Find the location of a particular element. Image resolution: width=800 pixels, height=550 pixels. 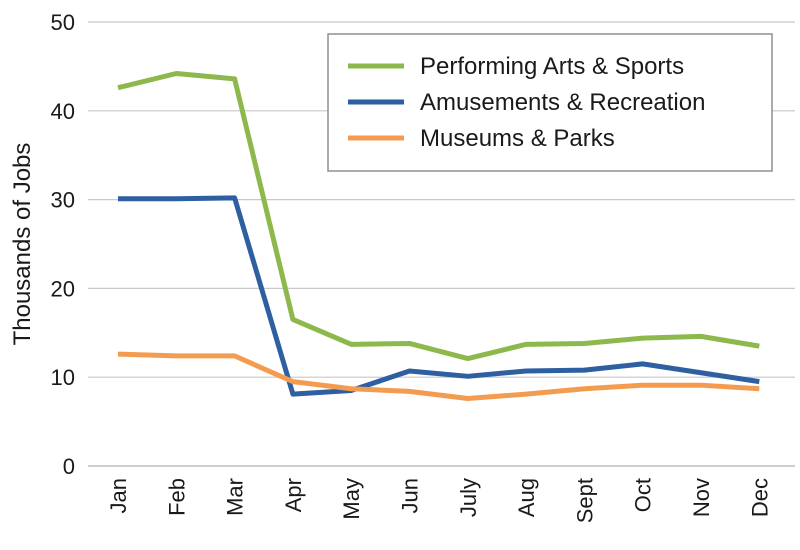

y-tick-labels: 0 10 20 30 40 50 is located at coordinates (63, 244).